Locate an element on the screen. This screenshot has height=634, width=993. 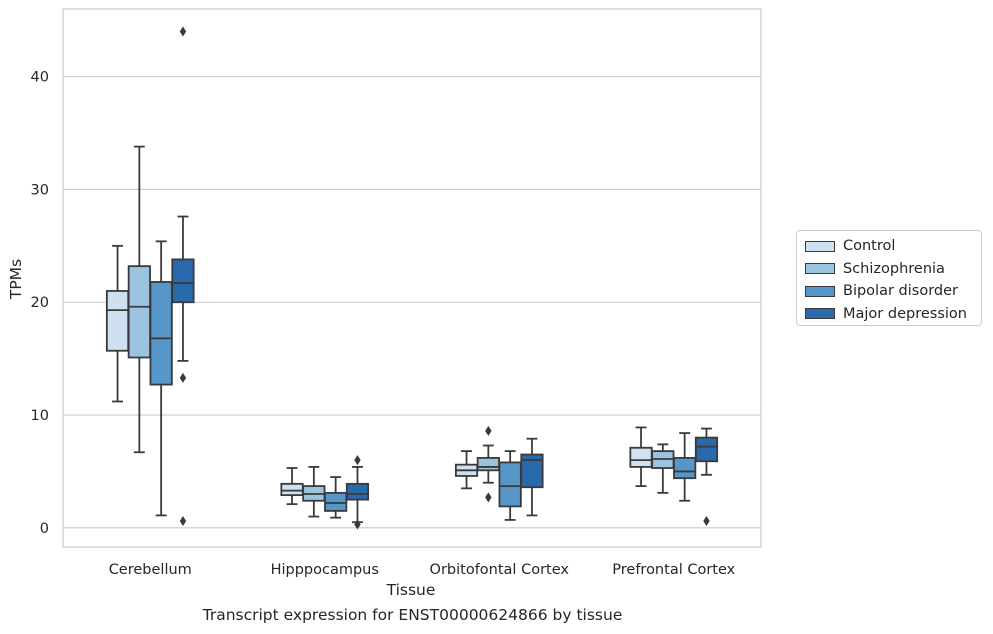
legend-item: Control is located at coordinates (889, 246).